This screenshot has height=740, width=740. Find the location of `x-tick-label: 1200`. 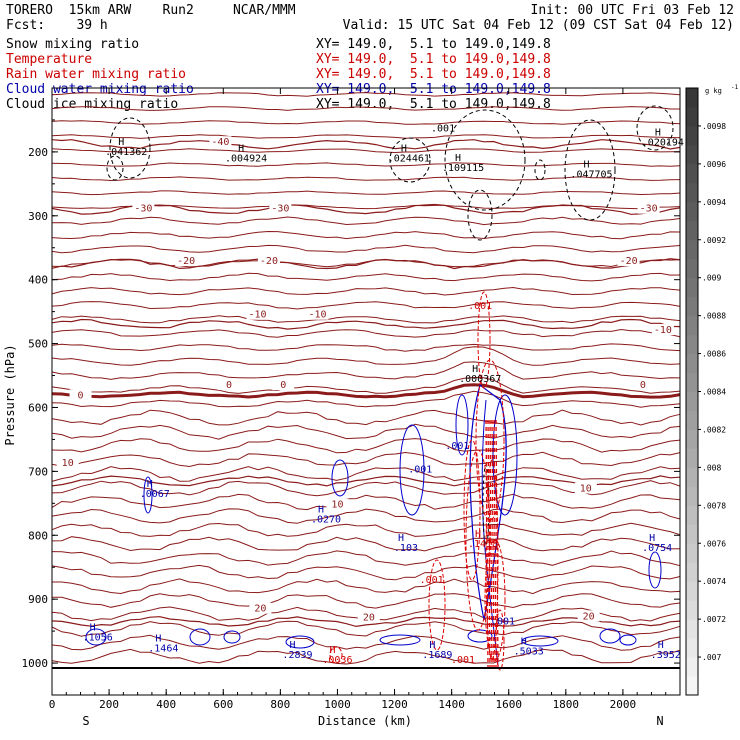

x-tick-label: 1200 is located at coordinates (394, 704).